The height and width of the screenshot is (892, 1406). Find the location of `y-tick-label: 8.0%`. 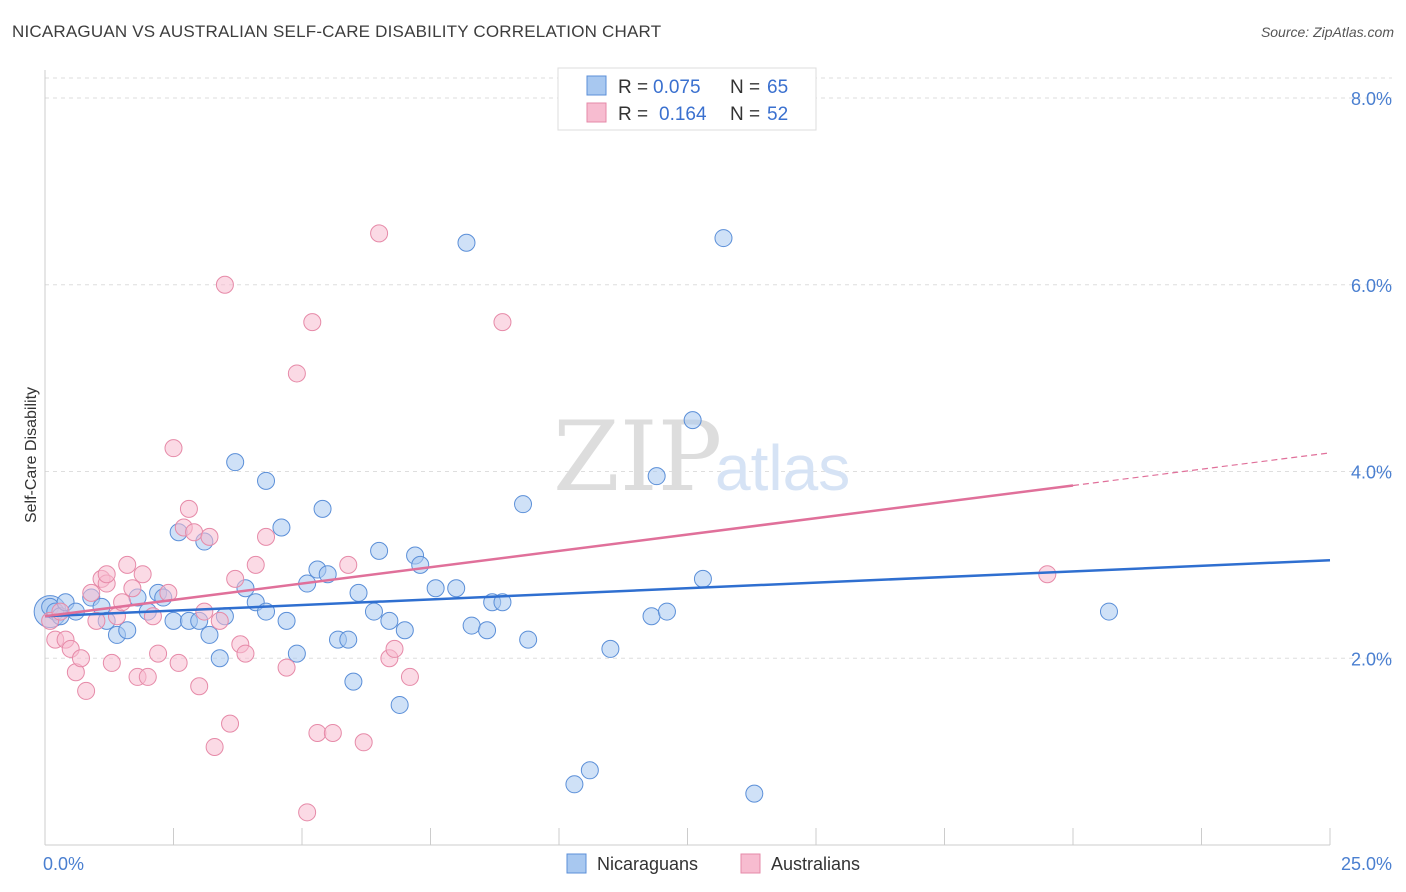

y-tick-label: 8.0% is located at coordinates (1371, 99).